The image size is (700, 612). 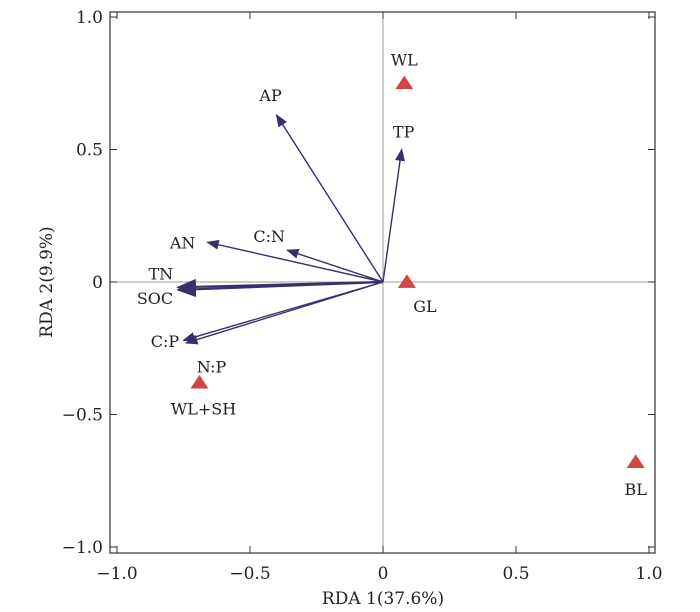 I want to click on vector-label-ap: AP, so click(x=270, y=95).